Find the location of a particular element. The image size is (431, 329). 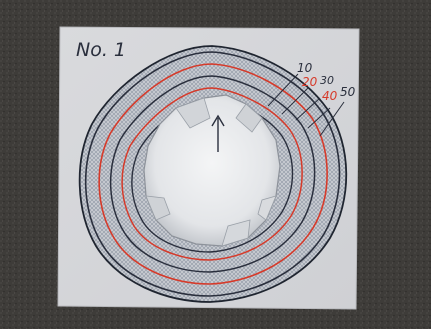

contour-label-10: 10 is located at coordinates (305, 68).